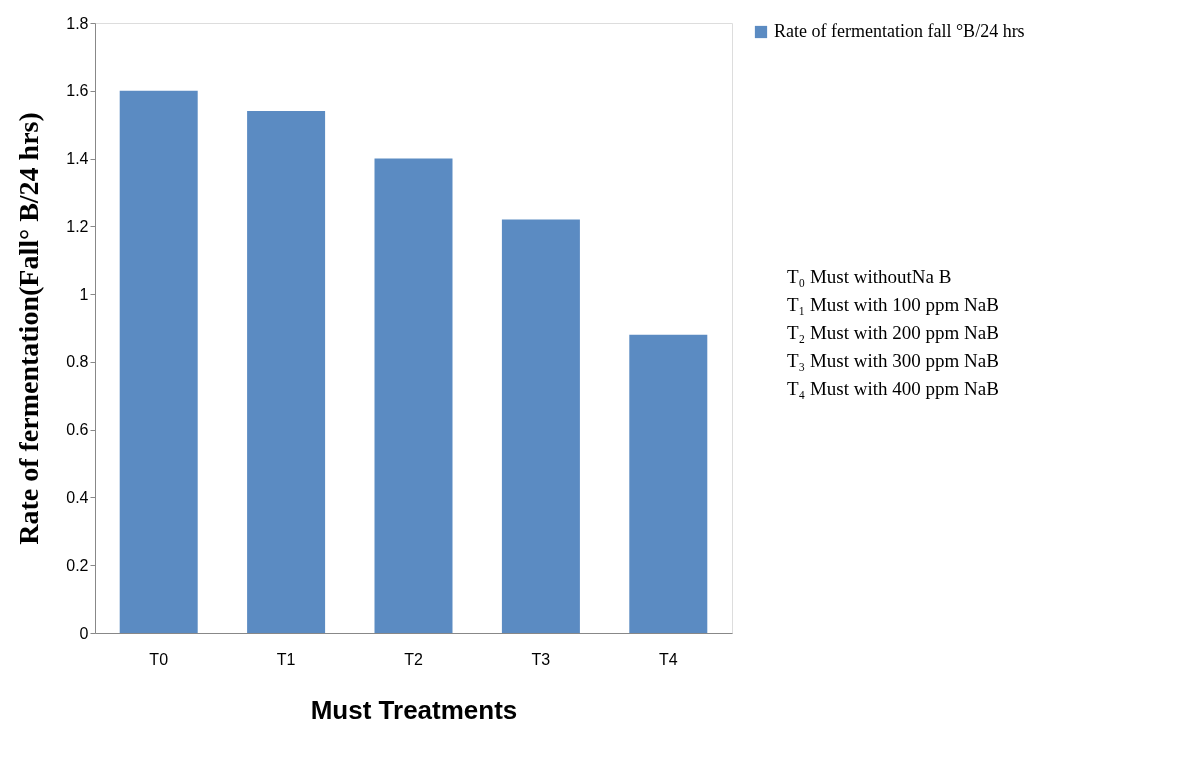  Describe the element at coordinates (77, 91) in the screenshot. I see `y-tick-label: 1.6` at that location.